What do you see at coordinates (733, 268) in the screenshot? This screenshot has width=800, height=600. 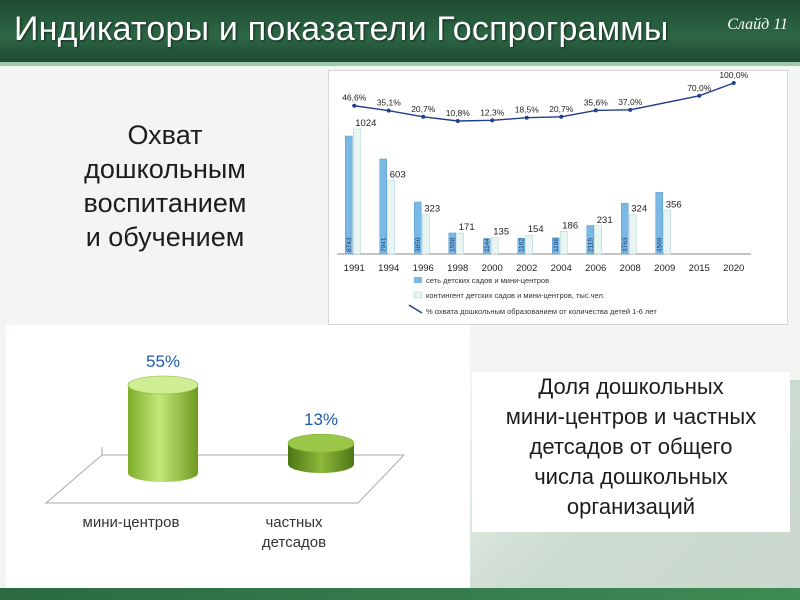 I see `x-tick-label: 2020` at bounding box center [733, 268].